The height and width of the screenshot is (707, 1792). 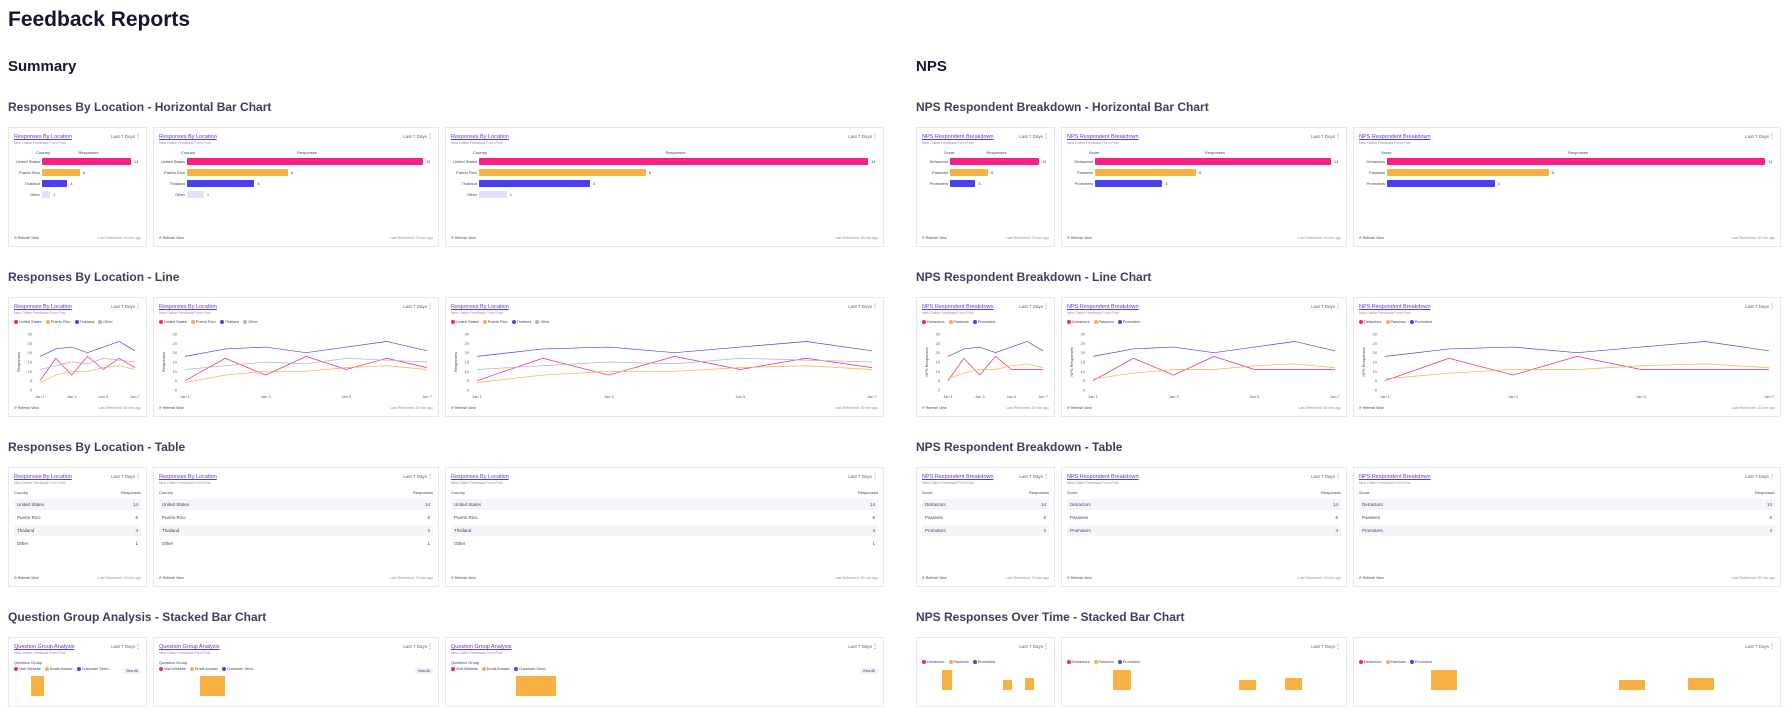 What do you see at coordinates (1204, 504) in the screenshot?
I see `table-row: Detractors 14` at bounding box center [1204, 504].